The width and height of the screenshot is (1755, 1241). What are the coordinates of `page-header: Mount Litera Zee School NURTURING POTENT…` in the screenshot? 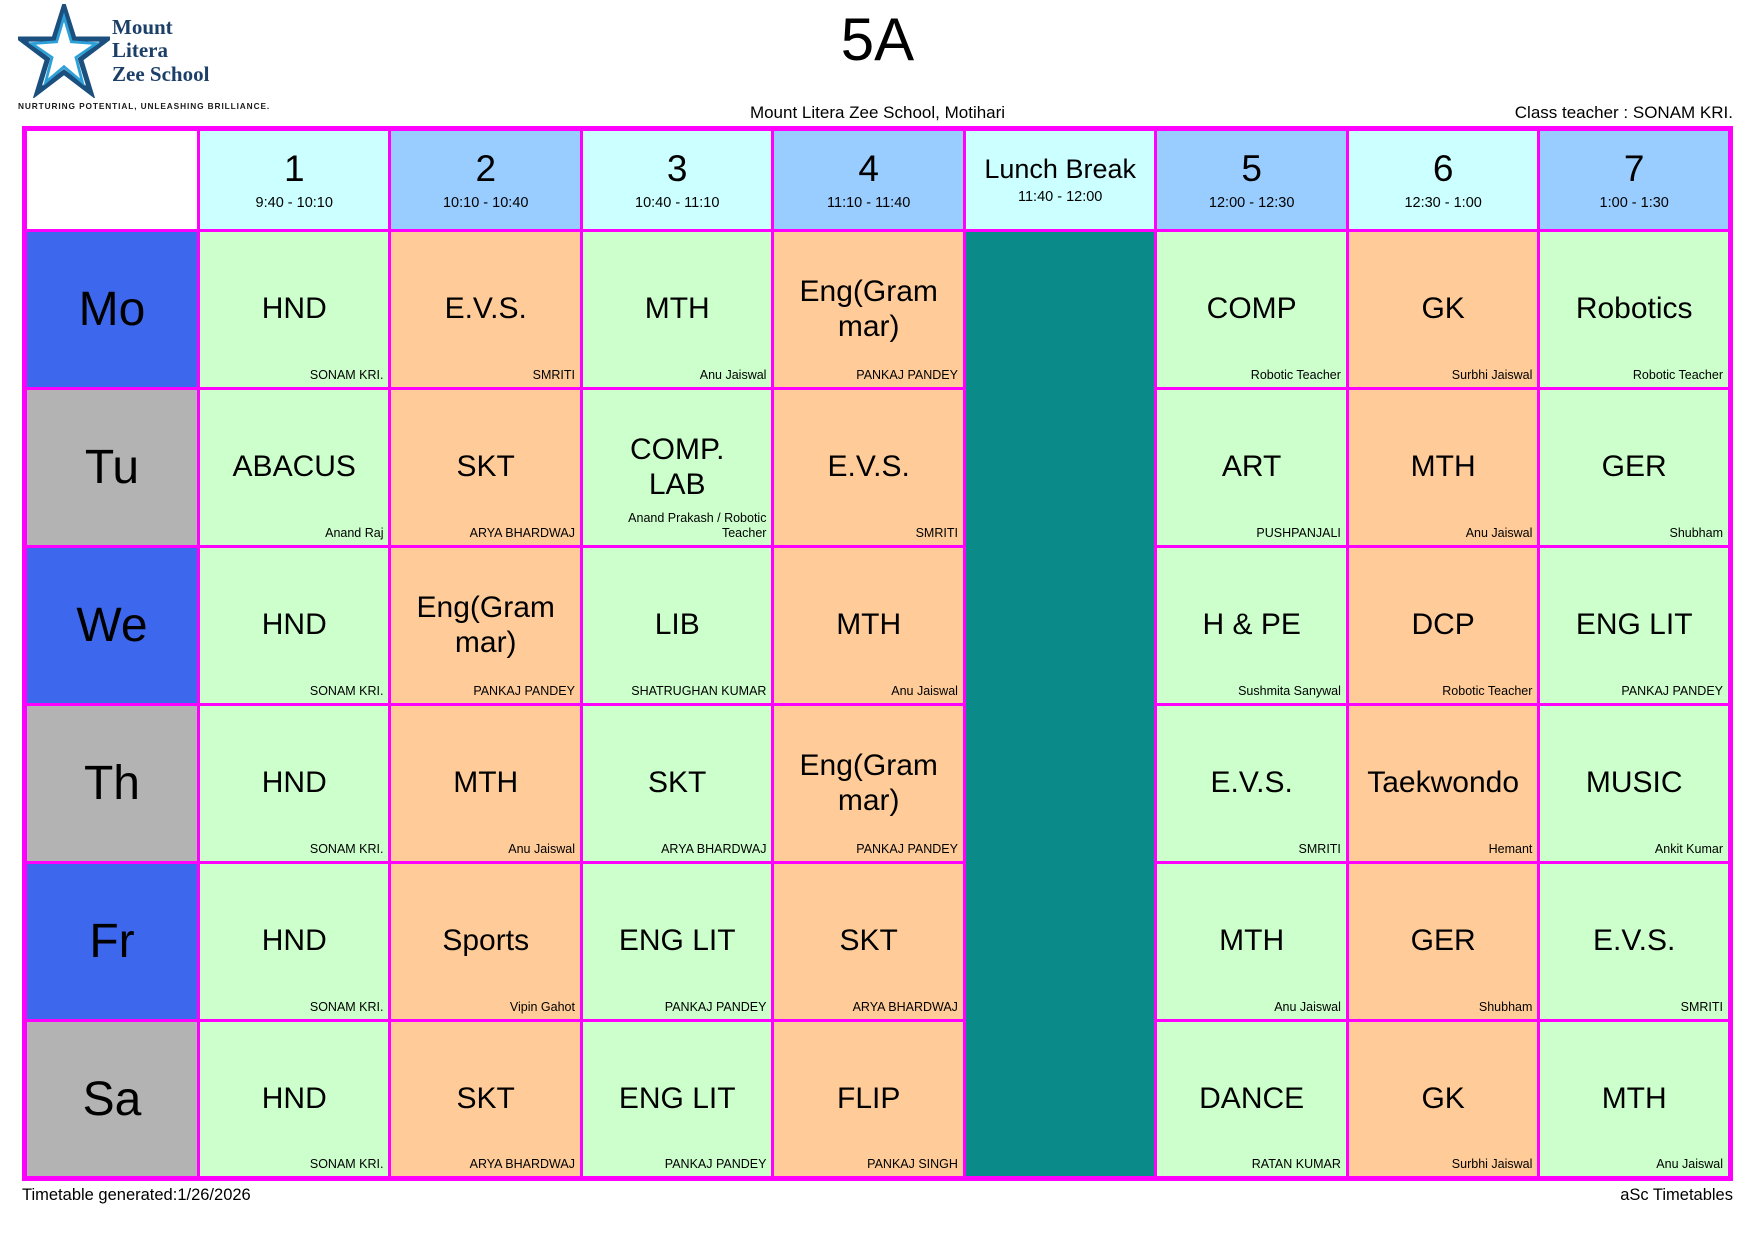 It's located at (875, 63).